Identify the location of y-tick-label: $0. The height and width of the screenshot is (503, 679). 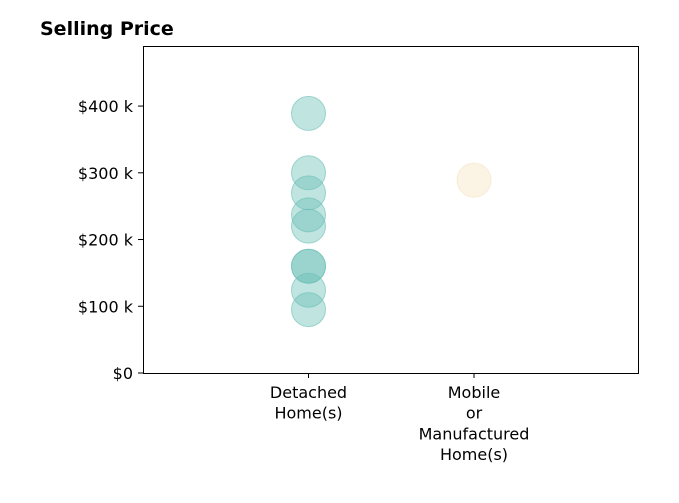
(123, 373).